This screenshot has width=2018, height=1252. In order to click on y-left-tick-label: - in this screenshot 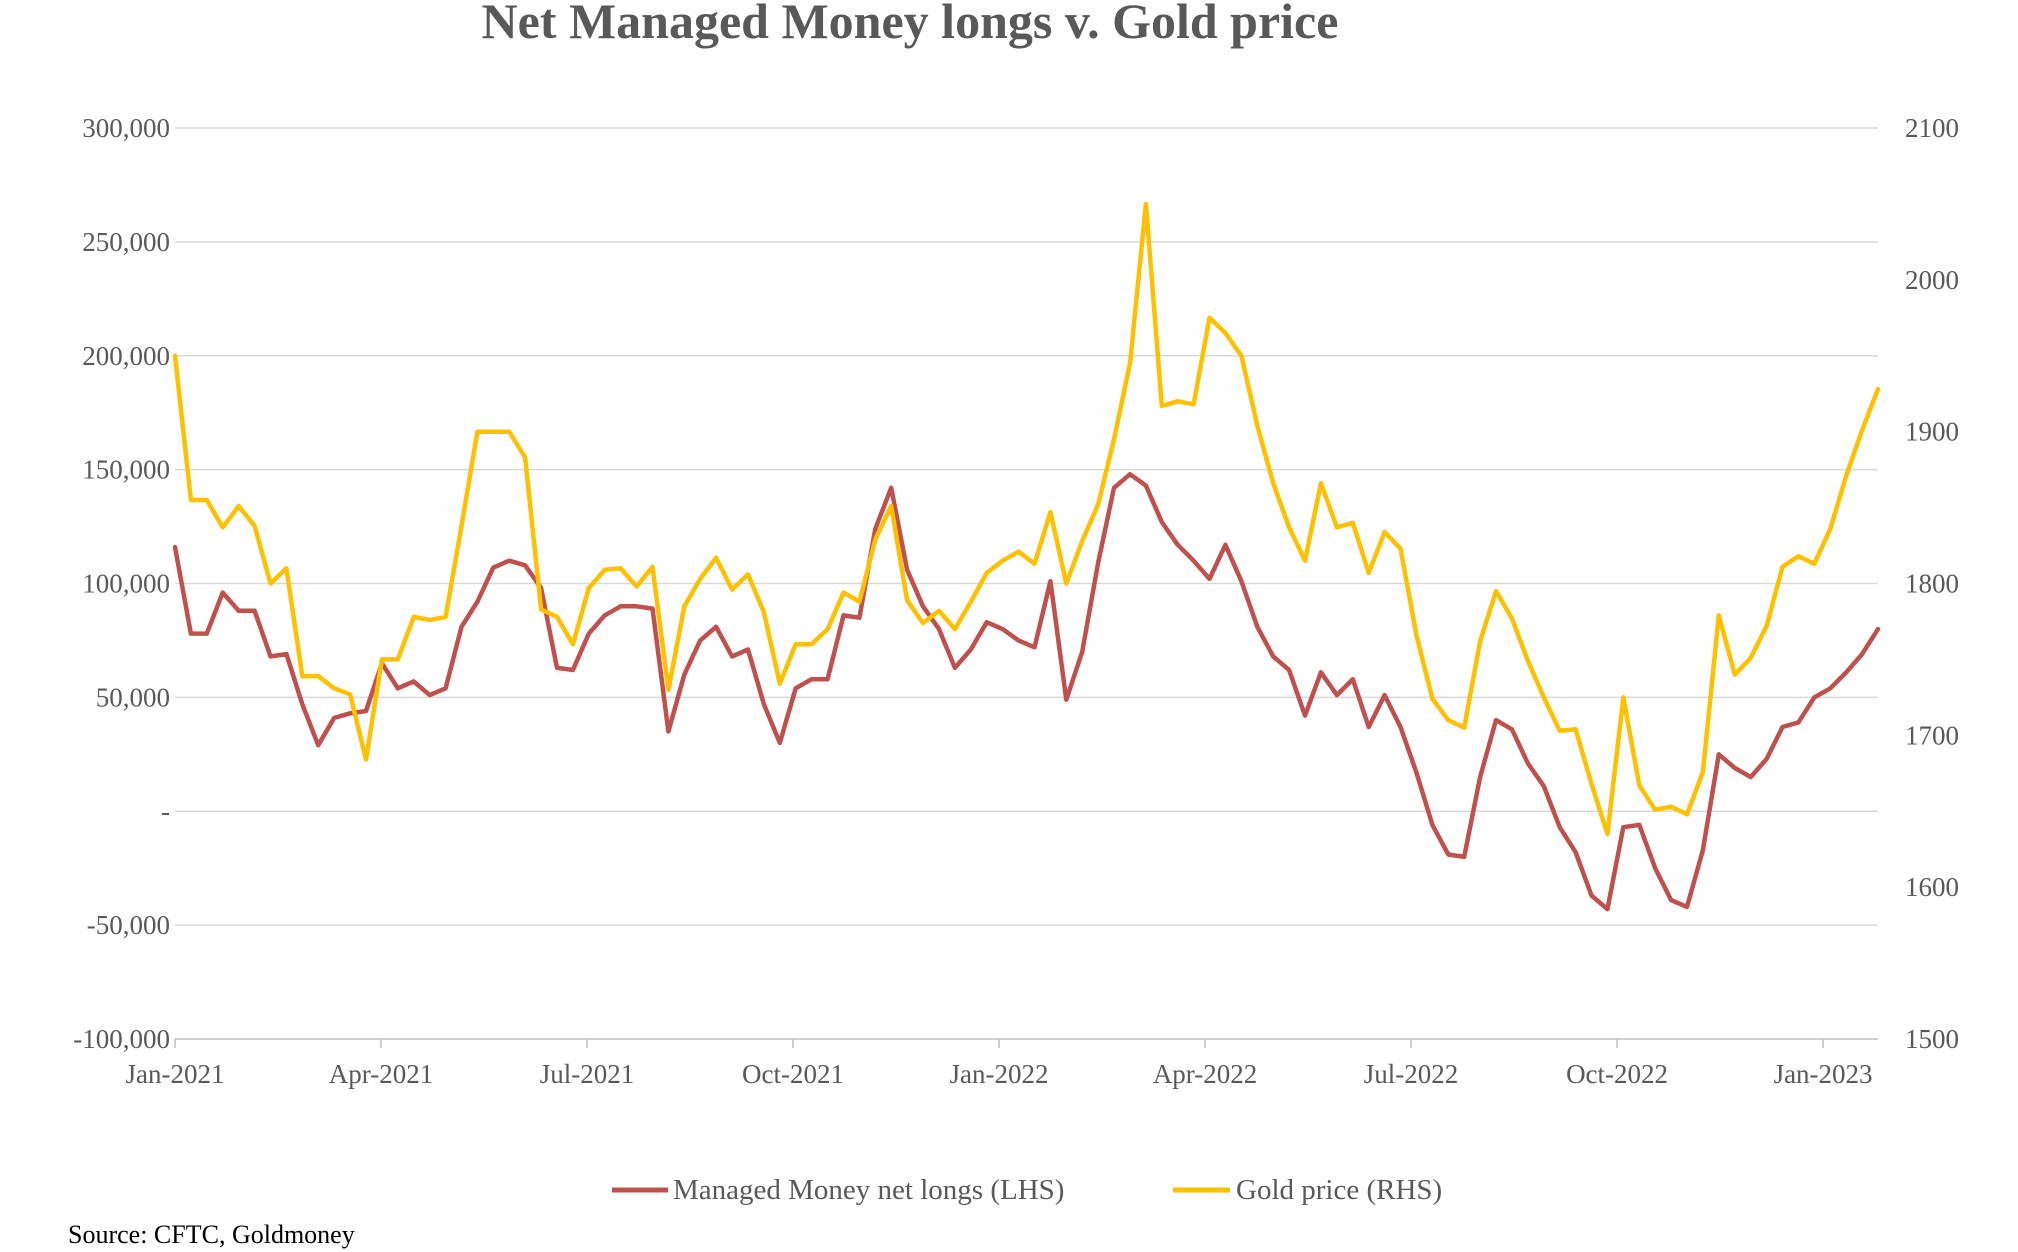, I will do `click(165, 811)`.